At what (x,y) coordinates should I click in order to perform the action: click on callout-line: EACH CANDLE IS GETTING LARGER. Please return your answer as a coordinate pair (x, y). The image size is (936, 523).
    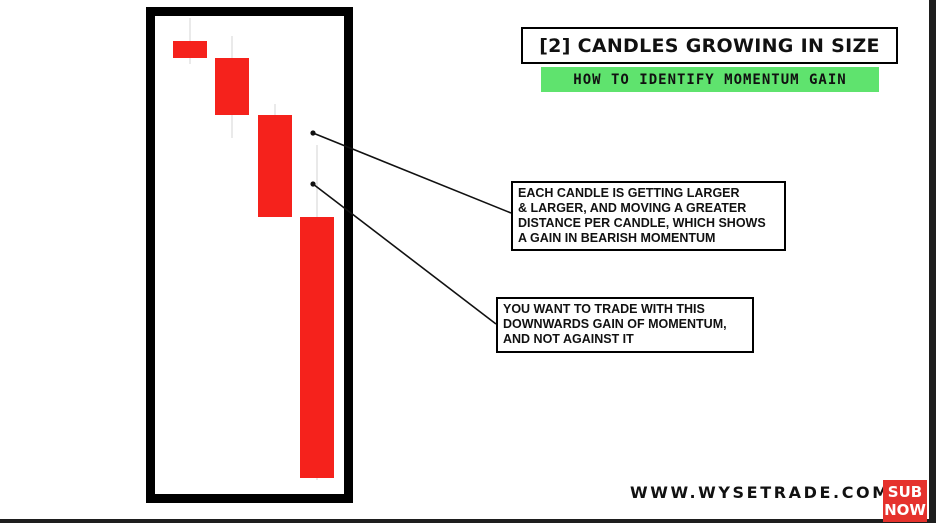
    Looking at the image, I should click on (629, 193).